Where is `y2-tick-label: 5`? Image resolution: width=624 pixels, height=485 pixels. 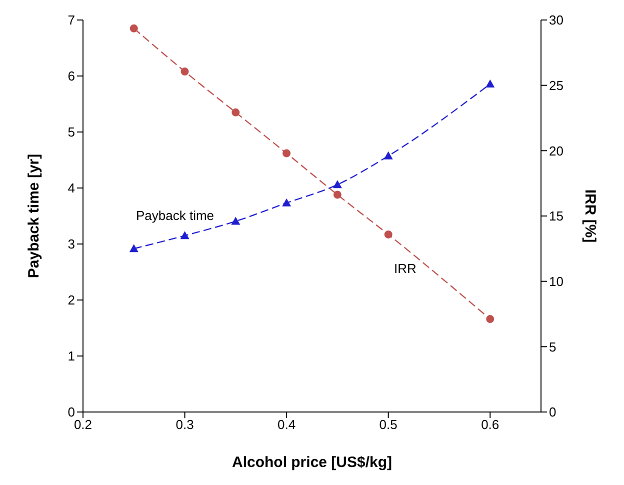 y2-tick-label: 5 is located at coordinates (552, 346).